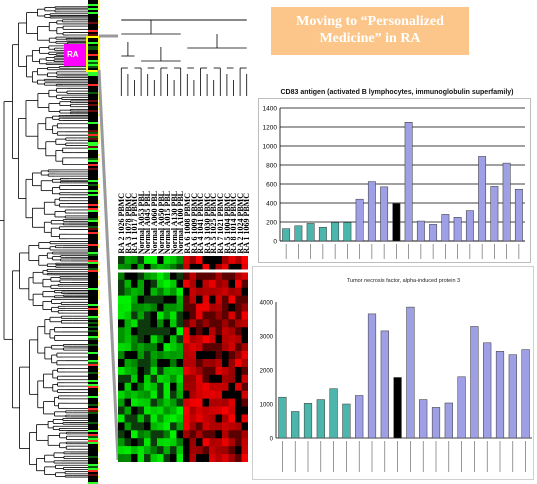 Image resolution: width=537 pixels, height=484 pixels. What do you see at coordinates (247, 223) in the screenshot?
I see `sample-label: RA 1 1069 PBMC` at bounding box center [247, 223].